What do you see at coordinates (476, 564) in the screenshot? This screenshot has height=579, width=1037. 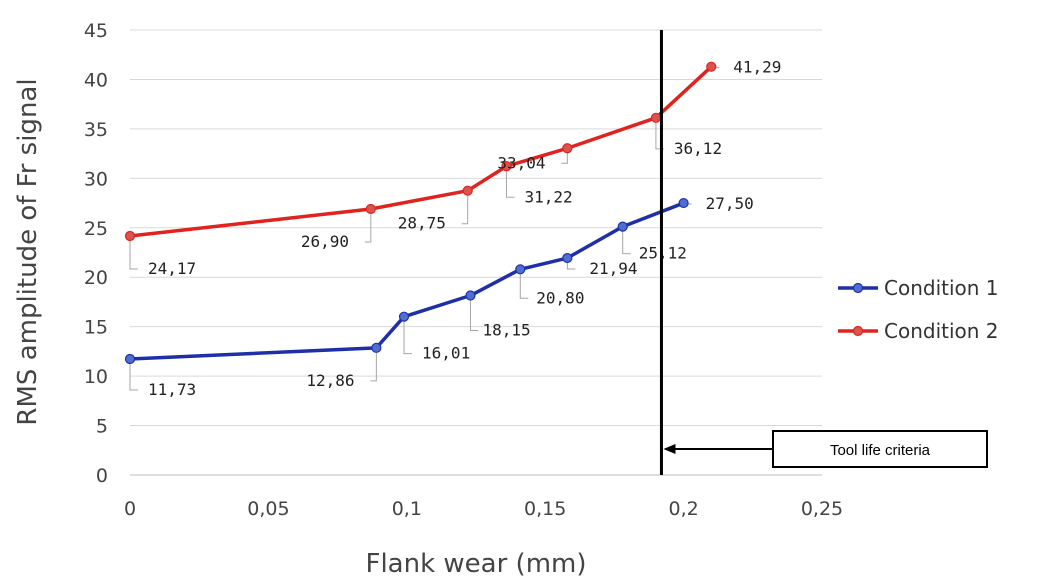 I see `x-axis-title: Flank wear (mm)` at bounding box center [476, 564].